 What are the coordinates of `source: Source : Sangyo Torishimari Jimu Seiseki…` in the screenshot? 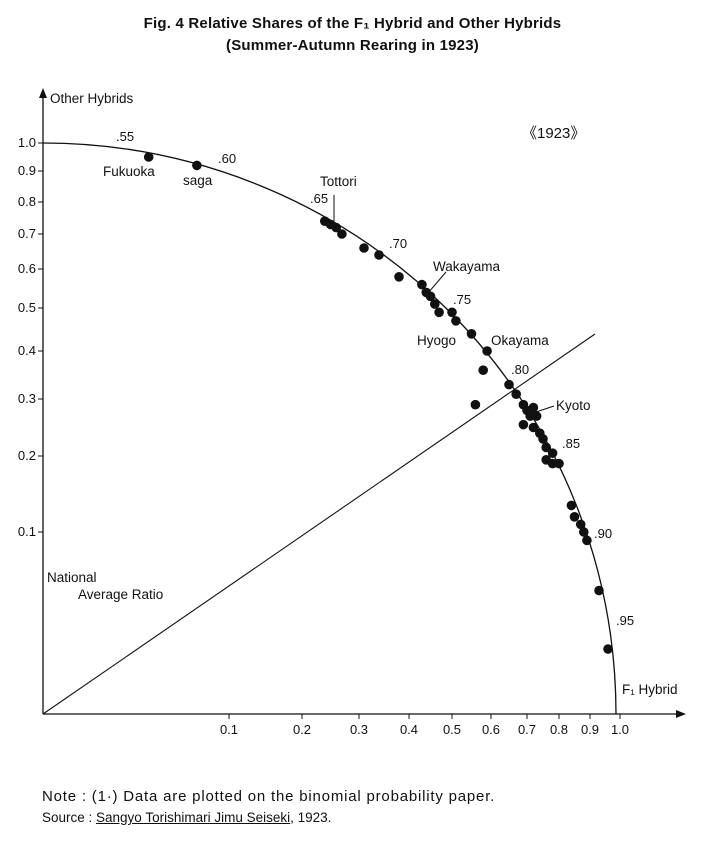 It's located at (186, 817).